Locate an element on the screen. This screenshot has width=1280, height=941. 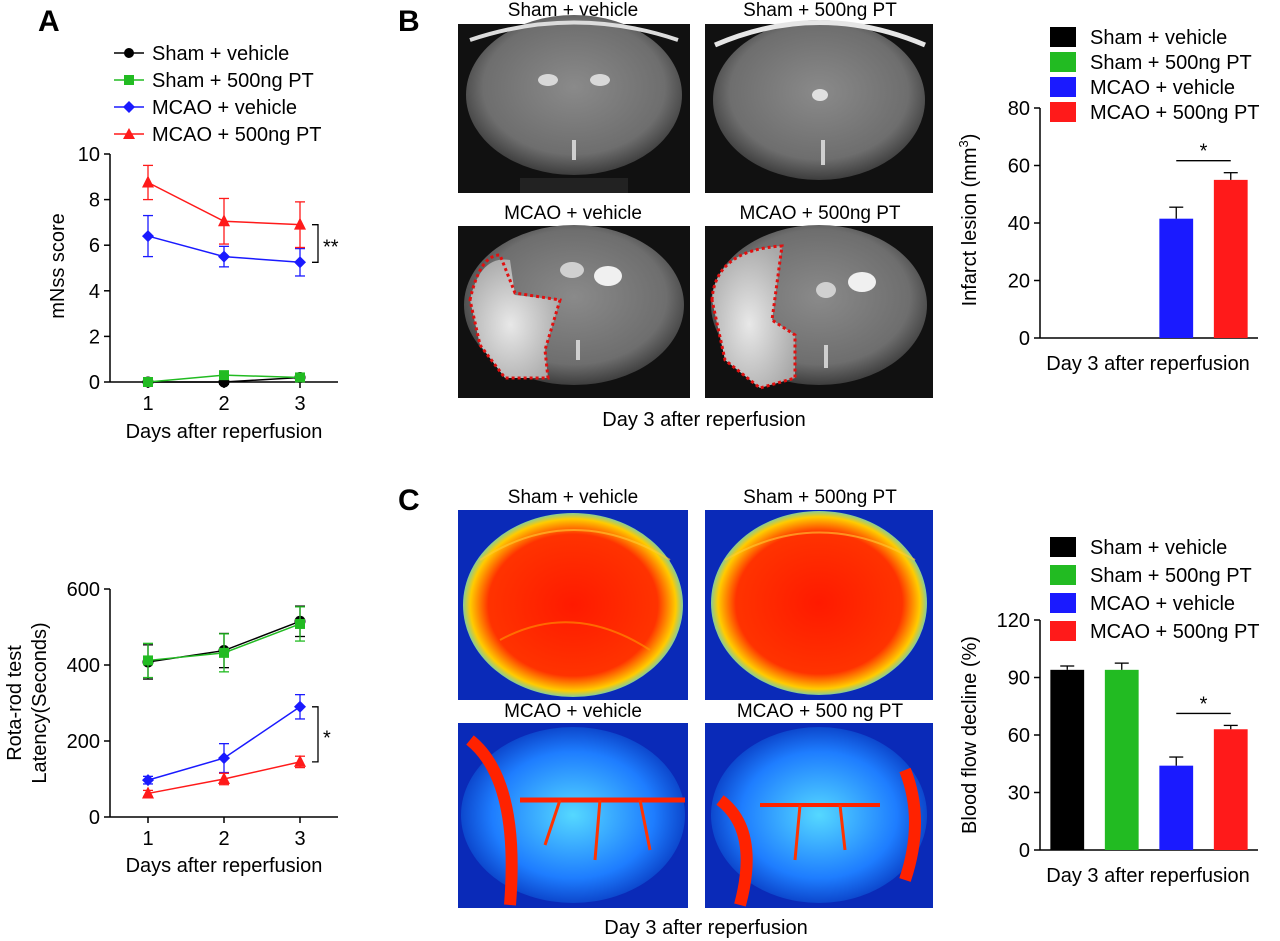
panel-label-a: A is located at coordinates (49, 21).